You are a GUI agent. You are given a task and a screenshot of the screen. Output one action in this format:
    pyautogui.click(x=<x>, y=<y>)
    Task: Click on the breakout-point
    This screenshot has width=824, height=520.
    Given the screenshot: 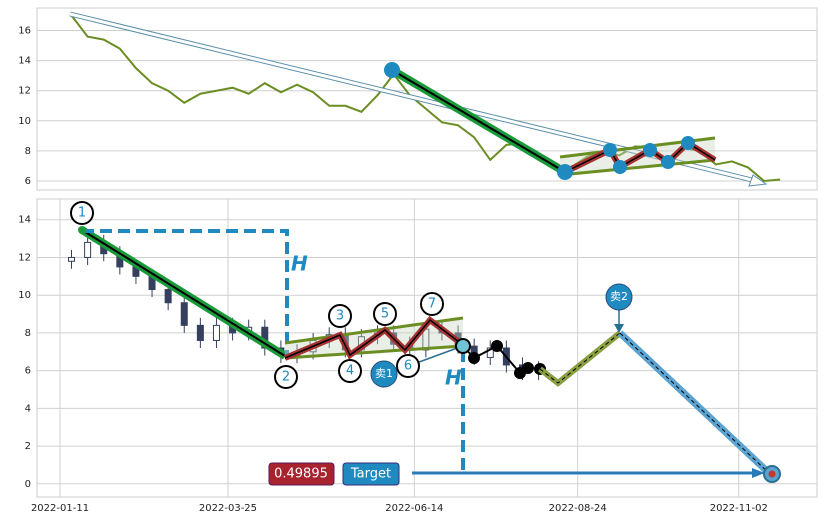 What is the action you would take?
    pyautogui.click(x=463, y=346)
    